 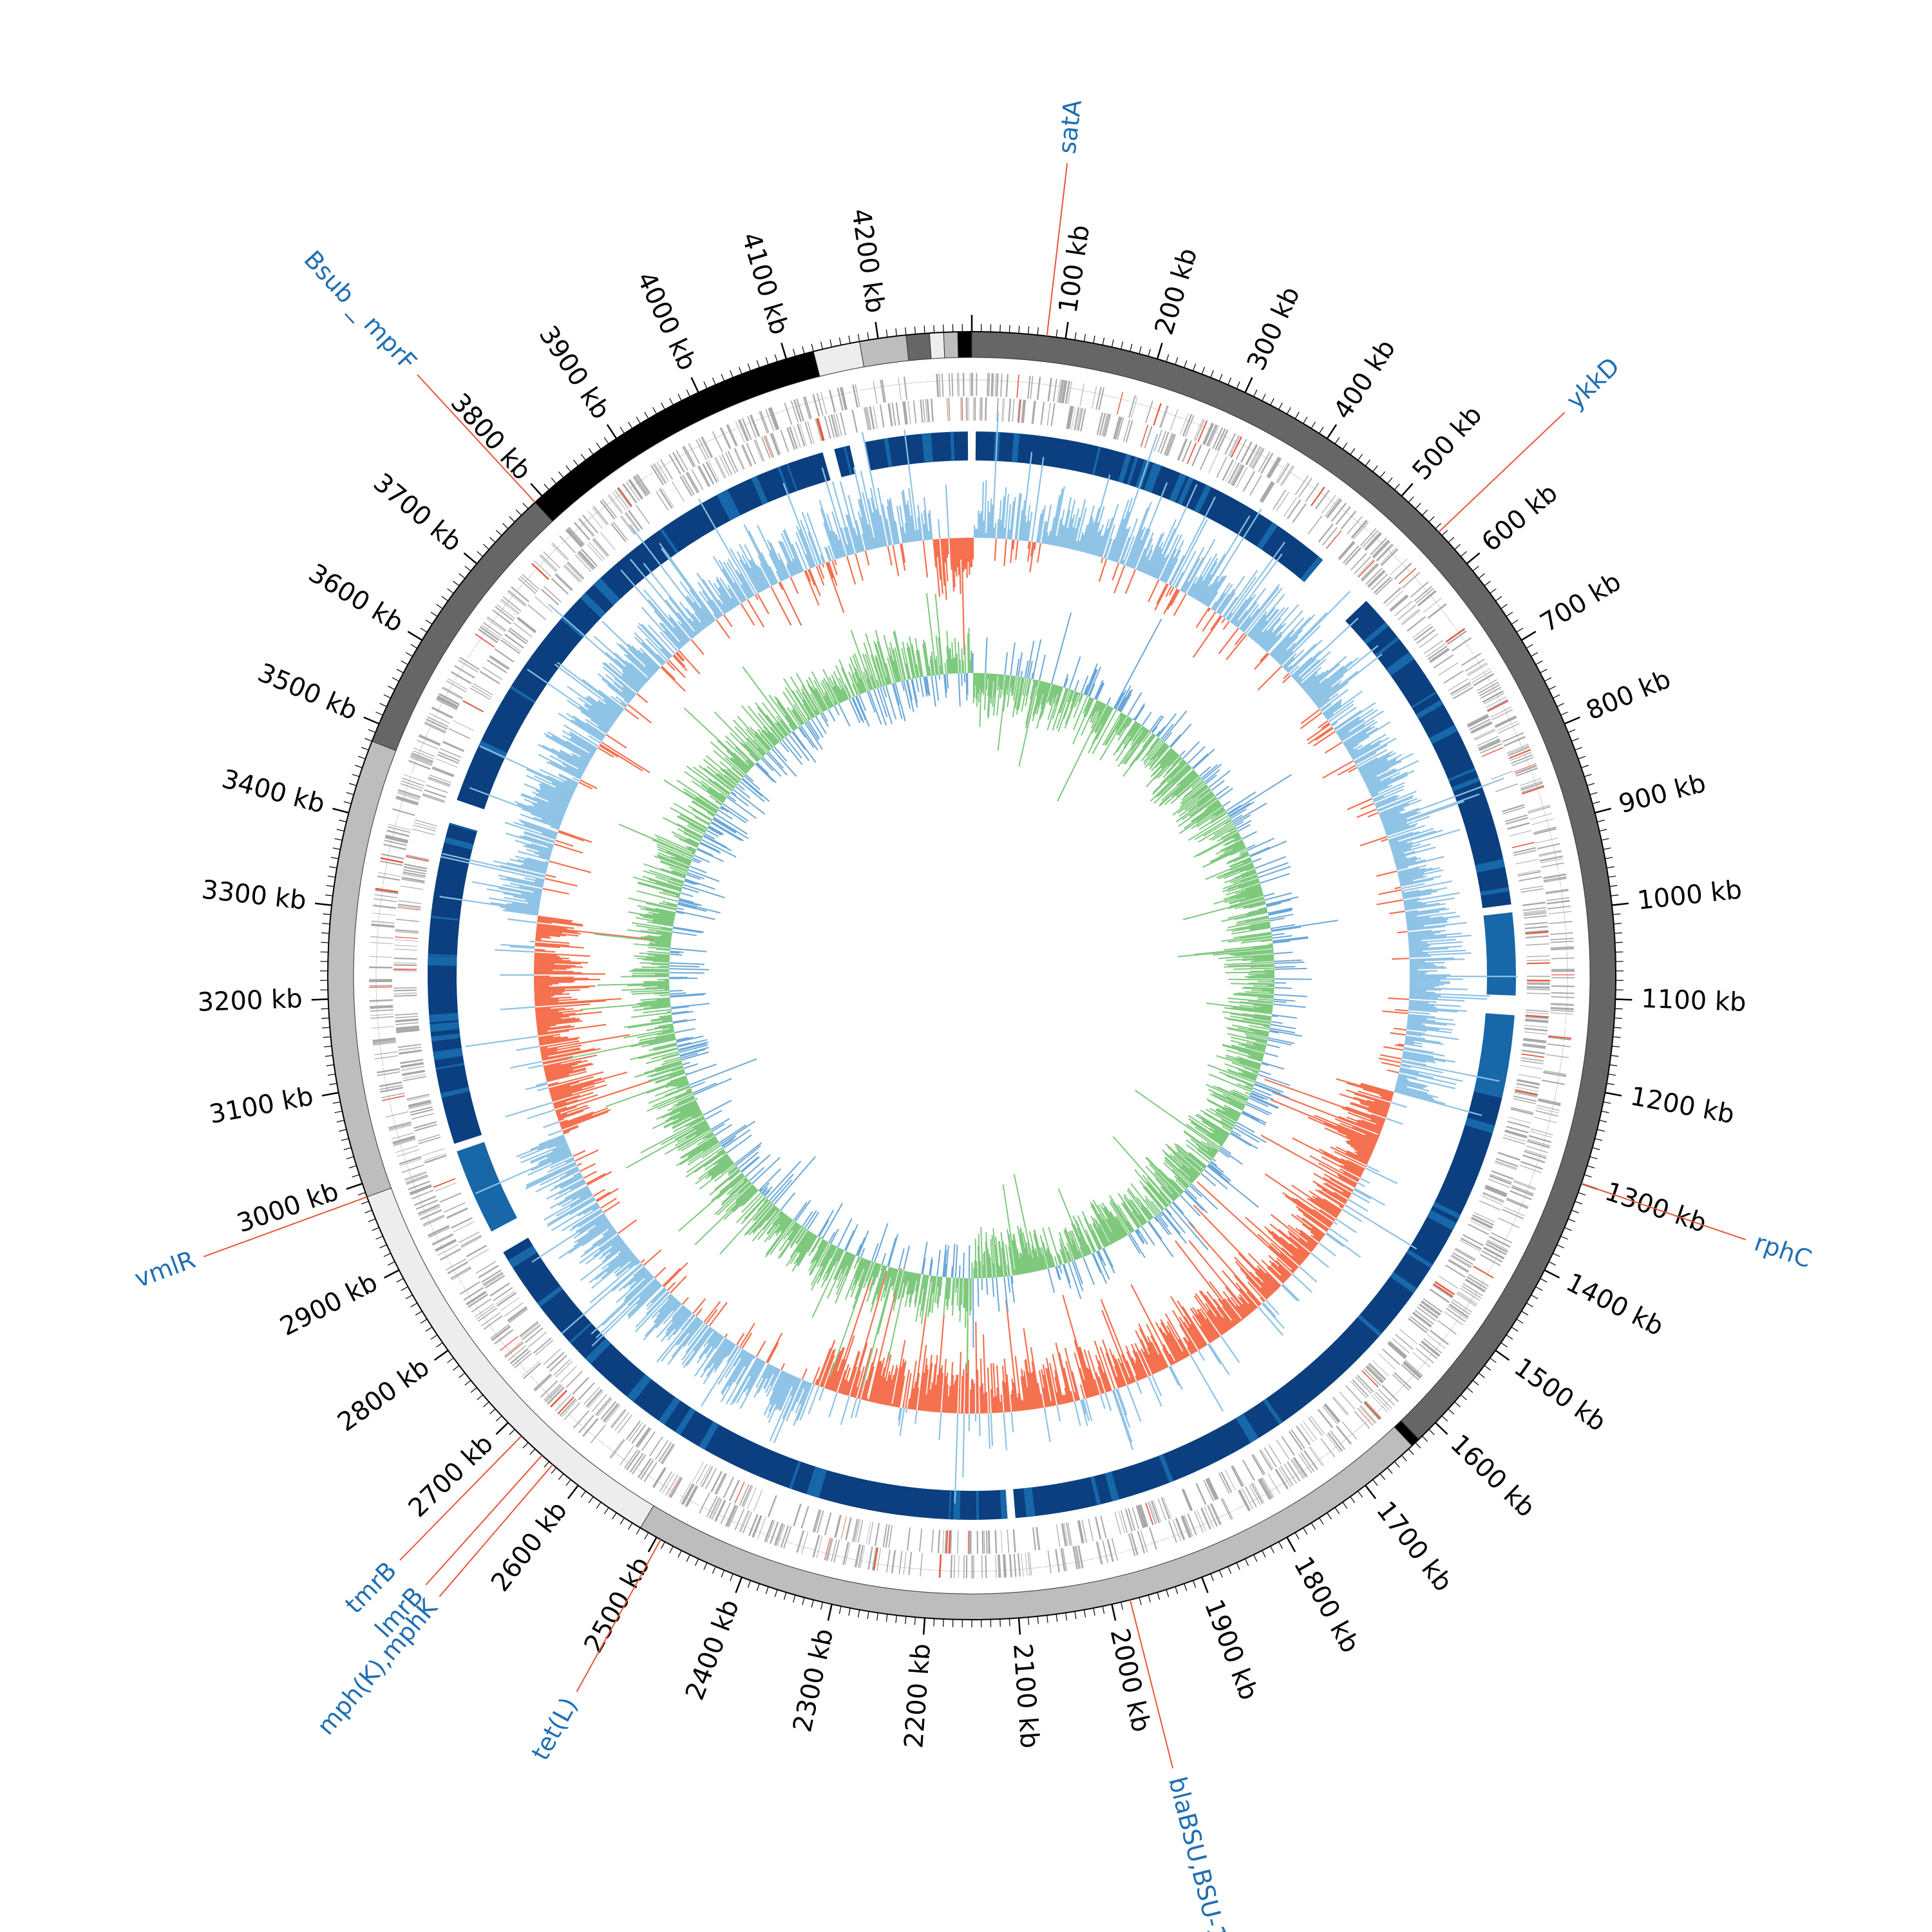 I want to click on contig-segment, so click(x=918, y=347).